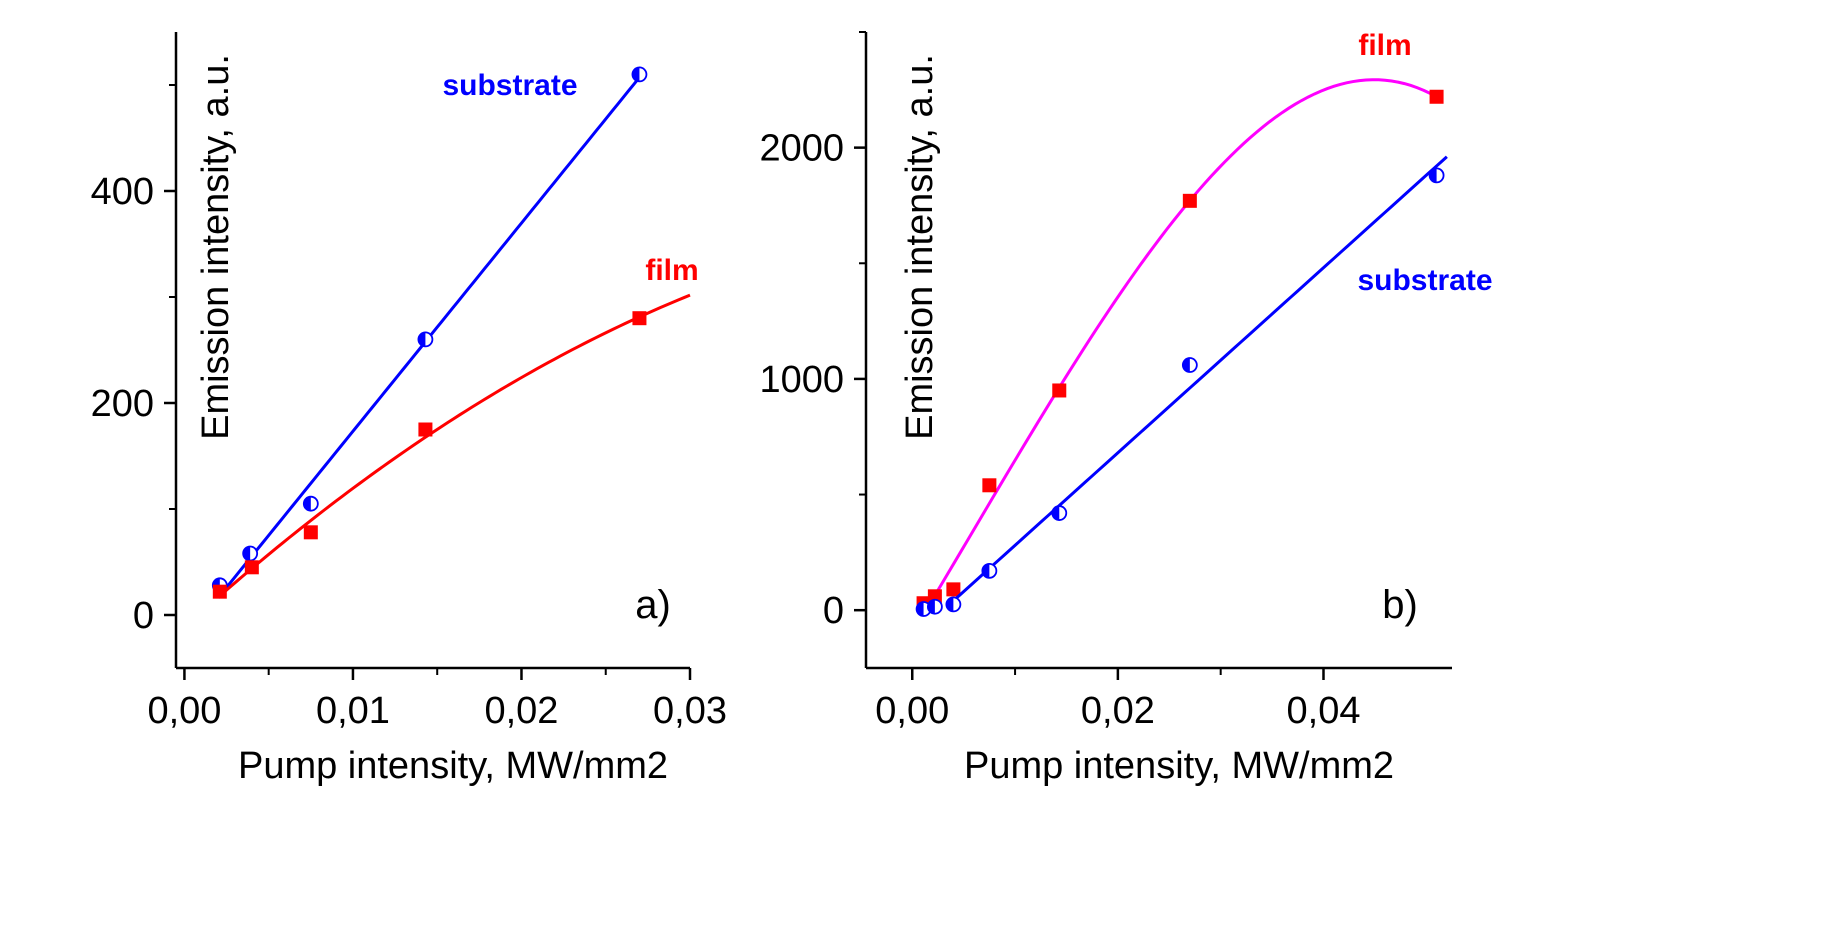  I want to click on film-fit-line, so click(454, 446).